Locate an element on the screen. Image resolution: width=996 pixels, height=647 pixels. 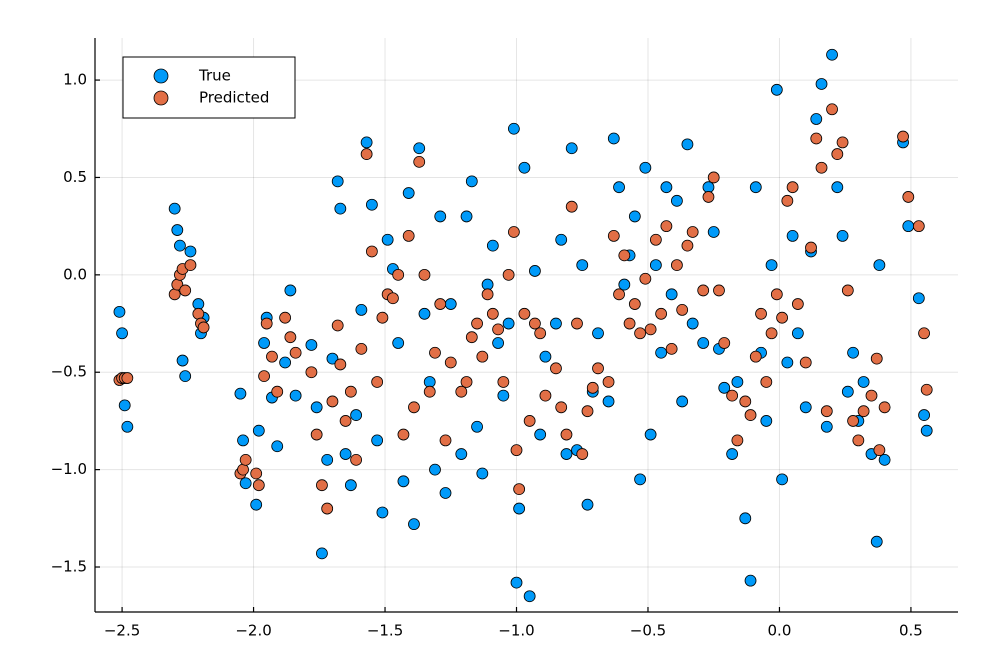
y-tick-label: 0.0 is located at coordinates (75, 274).